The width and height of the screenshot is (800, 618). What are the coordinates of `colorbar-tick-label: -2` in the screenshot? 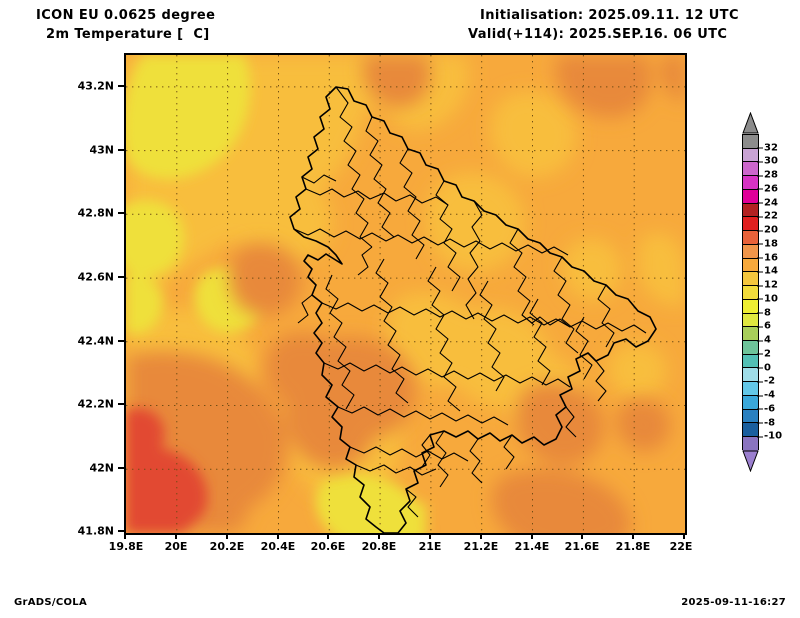 It's located at (766, 381).